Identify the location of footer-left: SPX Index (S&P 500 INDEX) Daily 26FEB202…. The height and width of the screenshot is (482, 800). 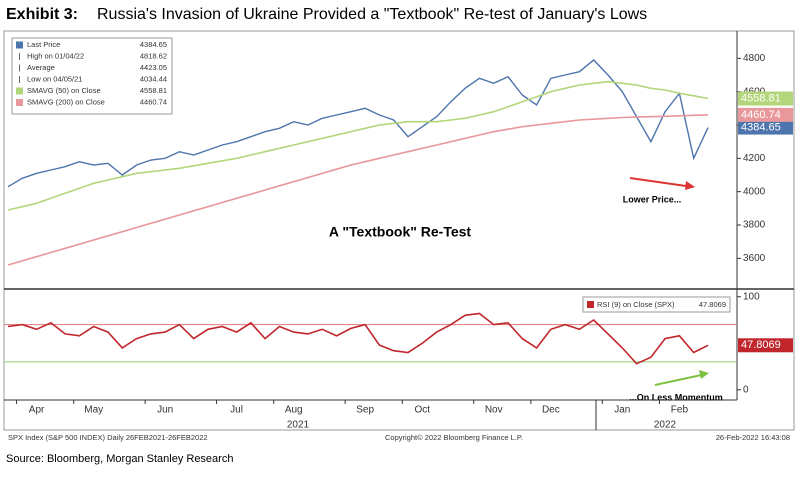
(108, 437).